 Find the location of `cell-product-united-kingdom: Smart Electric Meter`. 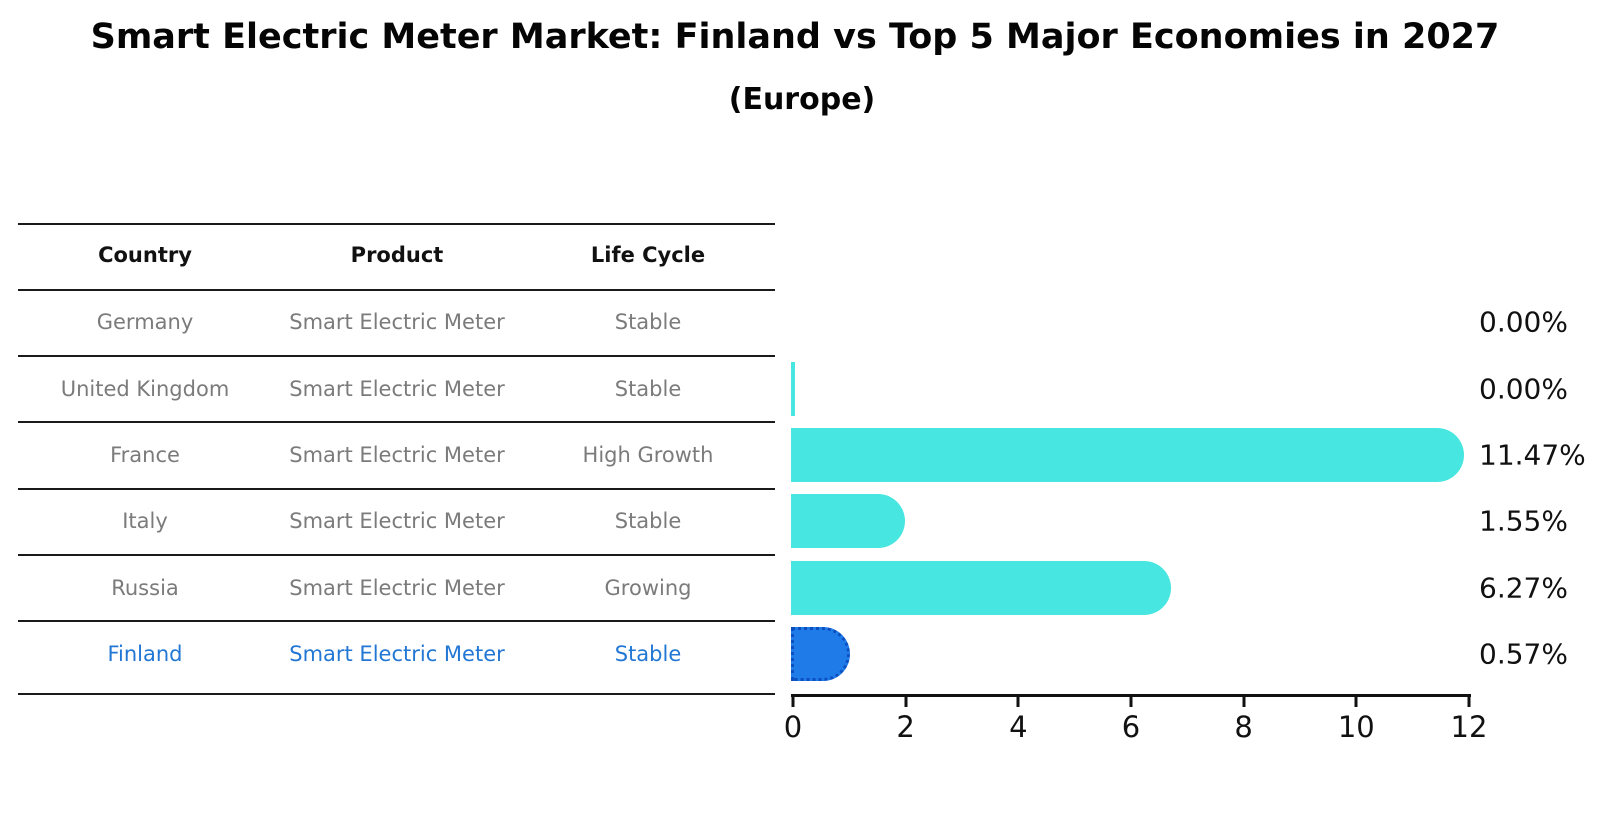

cell-product-united-kingdom: Smart Electric Meter is located at coordinates (397, 389).